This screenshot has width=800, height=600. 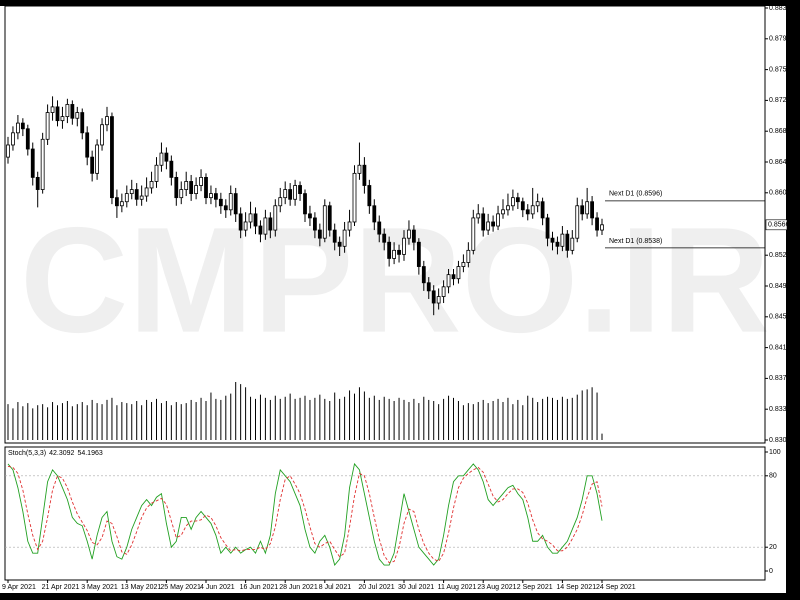 What do you see at coordinates (775, 452) in the screenshot?
I see `y-tick-label: 100` at bounding box center [775, 452].